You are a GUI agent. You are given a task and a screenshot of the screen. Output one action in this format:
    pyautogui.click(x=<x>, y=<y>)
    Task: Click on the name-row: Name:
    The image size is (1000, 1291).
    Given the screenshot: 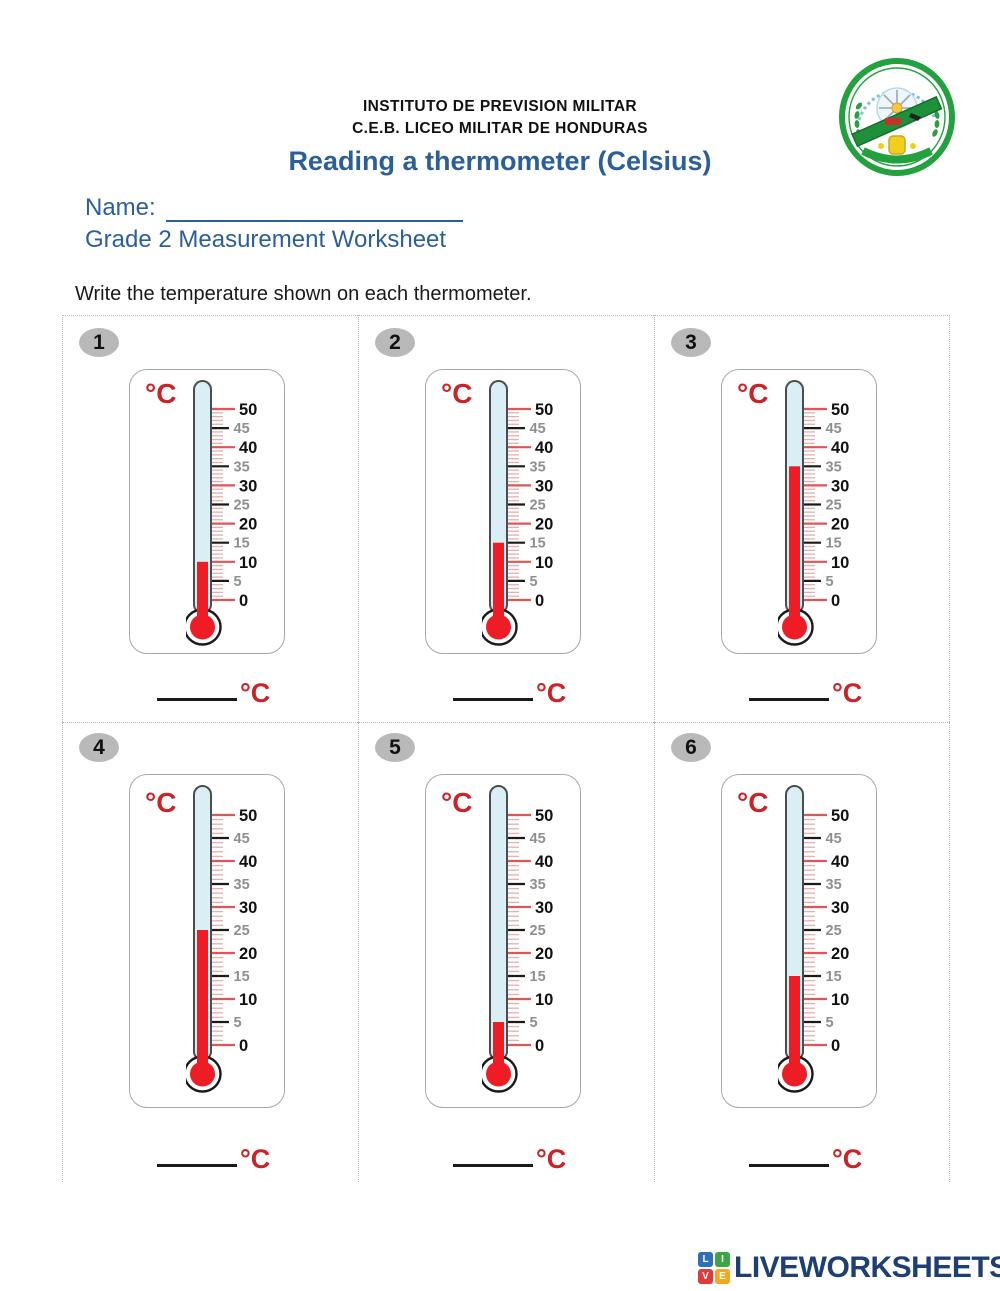 What is the action you would take?
    pyautogui.click(x=274, y=208)
    